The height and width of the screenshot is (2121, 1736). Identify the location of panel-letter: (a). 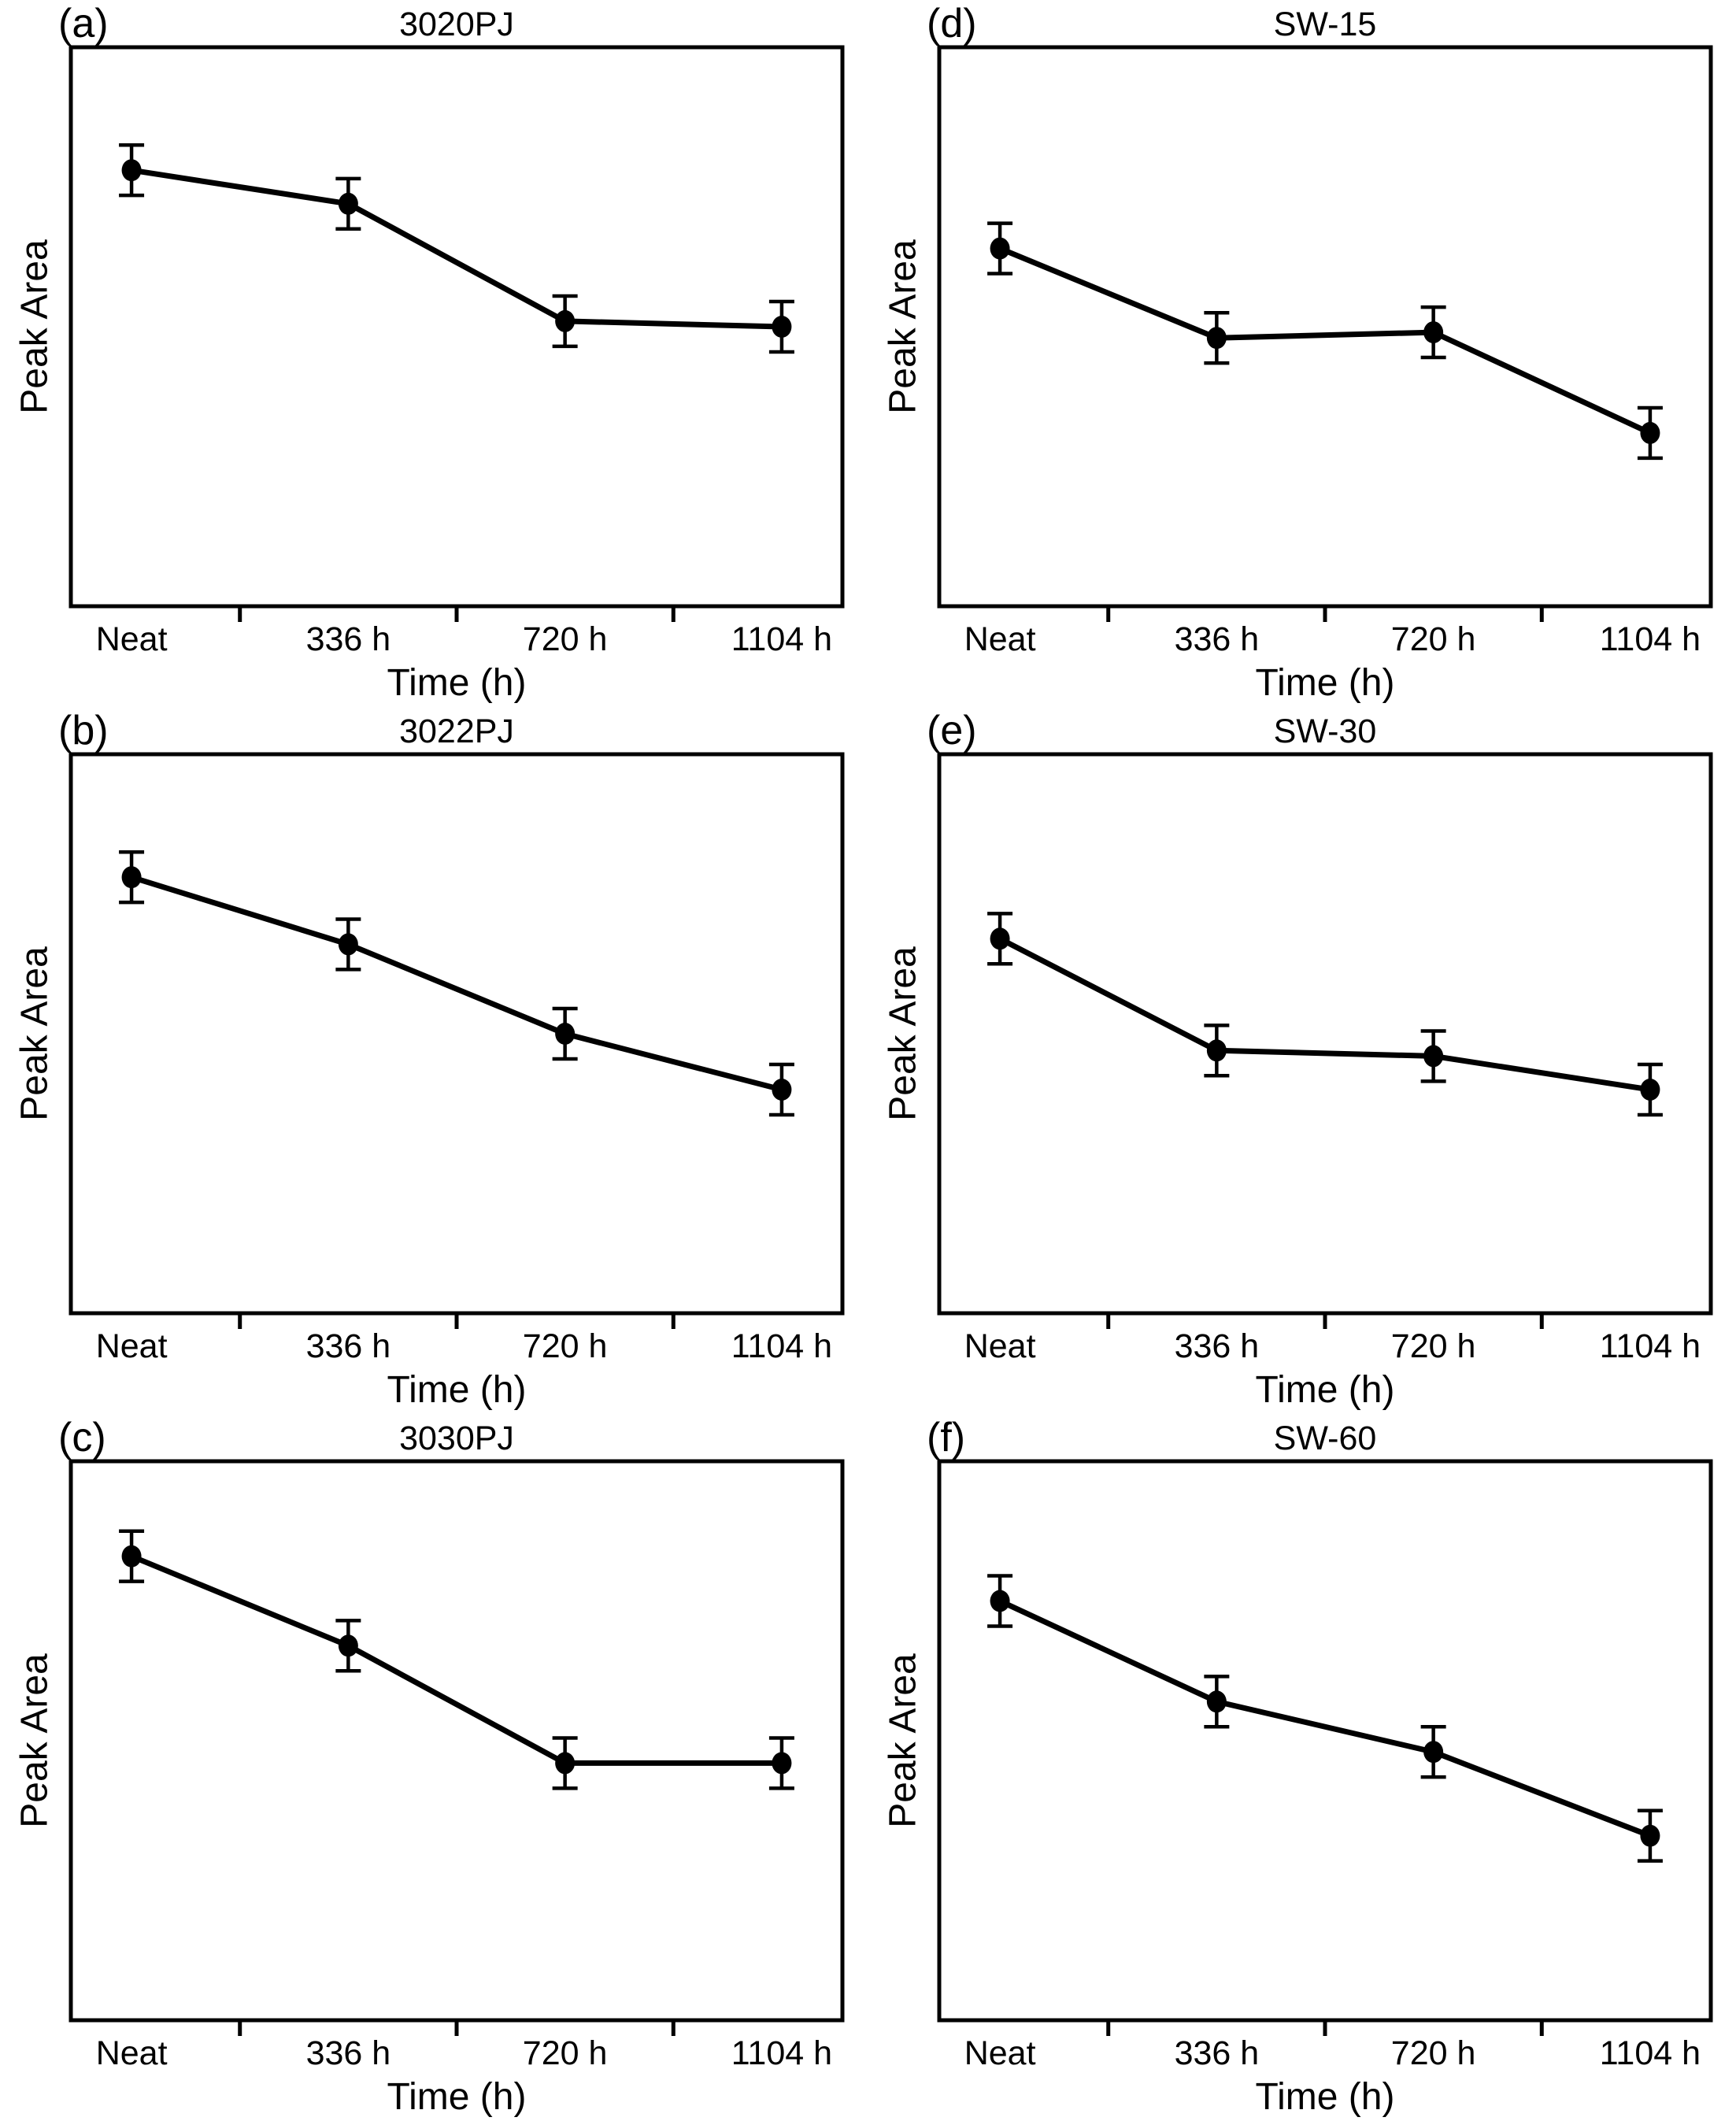
(83, 23).